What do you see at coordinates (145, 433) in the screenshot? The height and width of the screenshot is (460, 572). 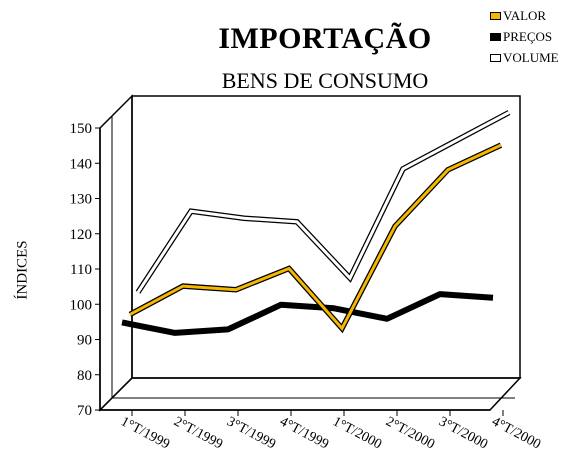 I see `x-tick-label: 1°T/1999` at bounding box center [145, 433].